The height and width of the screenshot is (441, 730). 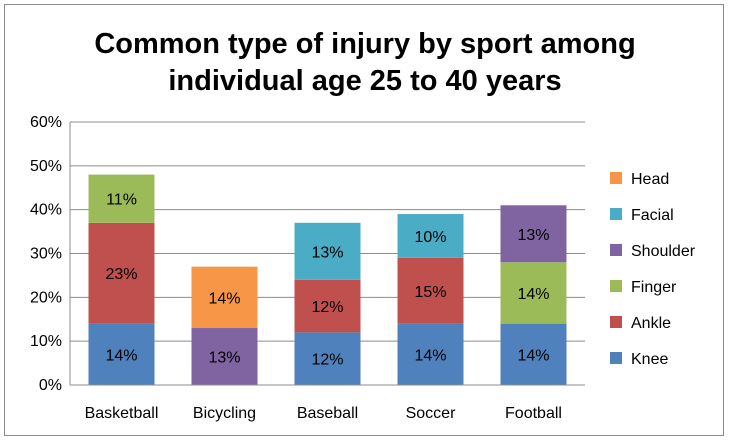 What do you see at coordinates (651, 323) in the screenshot?
I see `legend-label: Ankle` at bounding box center [651, 323].